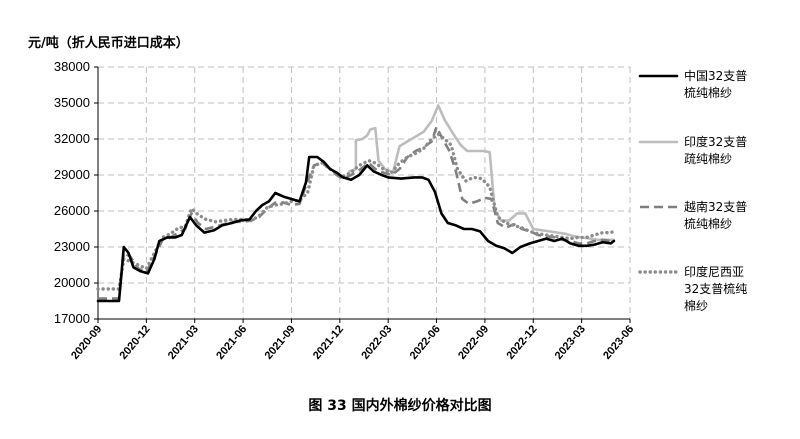  What do you see at coordinates (72, 66) in the screenshot?
I see `y-tick-label: 38000` at bounding box center [72, 66].